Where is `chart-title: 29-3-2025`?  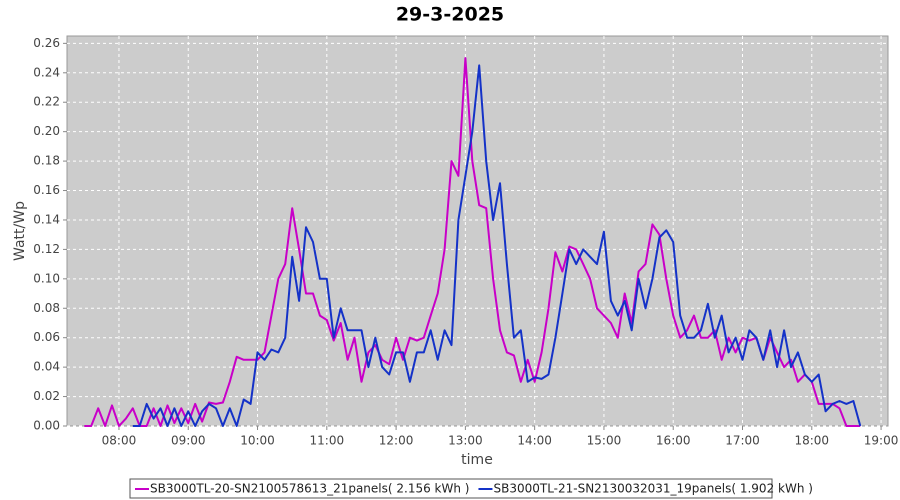 chart-title: 29-3-2025 is located at coordinates (450, 15).